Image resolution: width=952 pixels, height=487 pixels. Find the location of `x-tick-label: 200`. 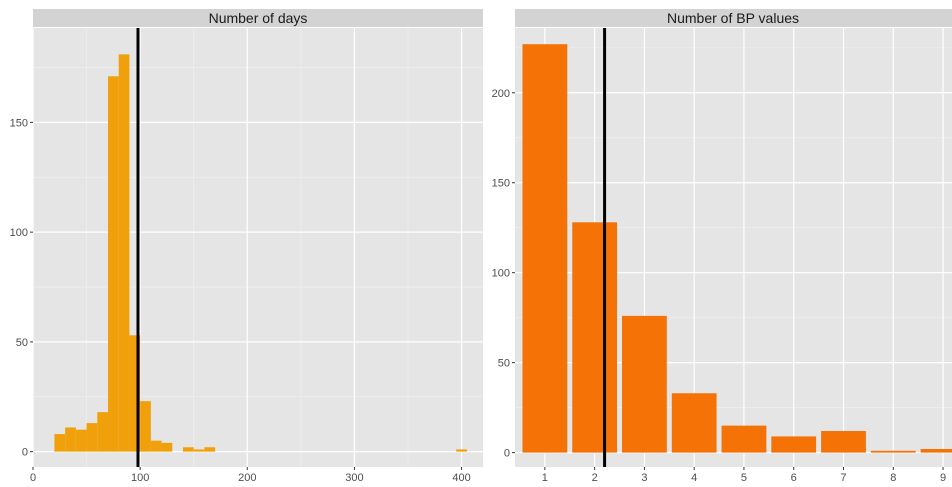

x-tick-label: 200 is located at coordinates (247, 478).